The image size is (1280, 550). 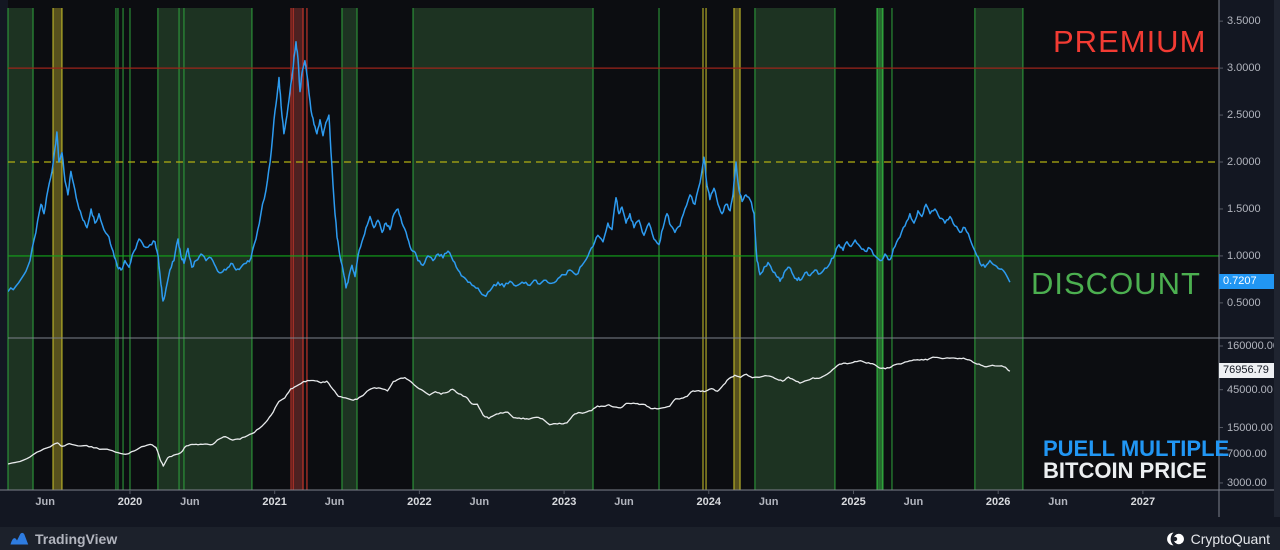 I want to click on tradingview-brand: TradingView, so click(x=63, y=539).